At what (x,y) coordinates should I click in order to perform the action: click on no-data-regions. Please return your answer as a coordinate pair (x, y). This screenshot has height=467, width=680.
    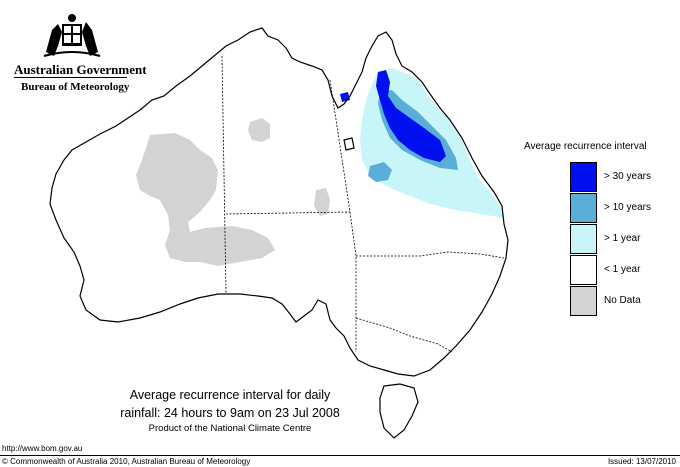
    Looking at the image, I should click on (233, 192).